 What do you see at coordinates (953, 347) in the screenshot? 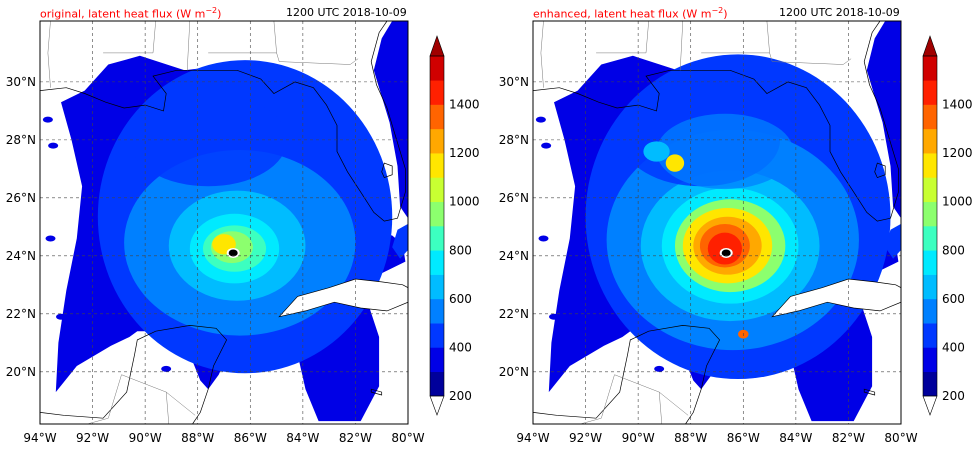
I see `colorbar-tick-label: 400` at bounding box center [953, 347].